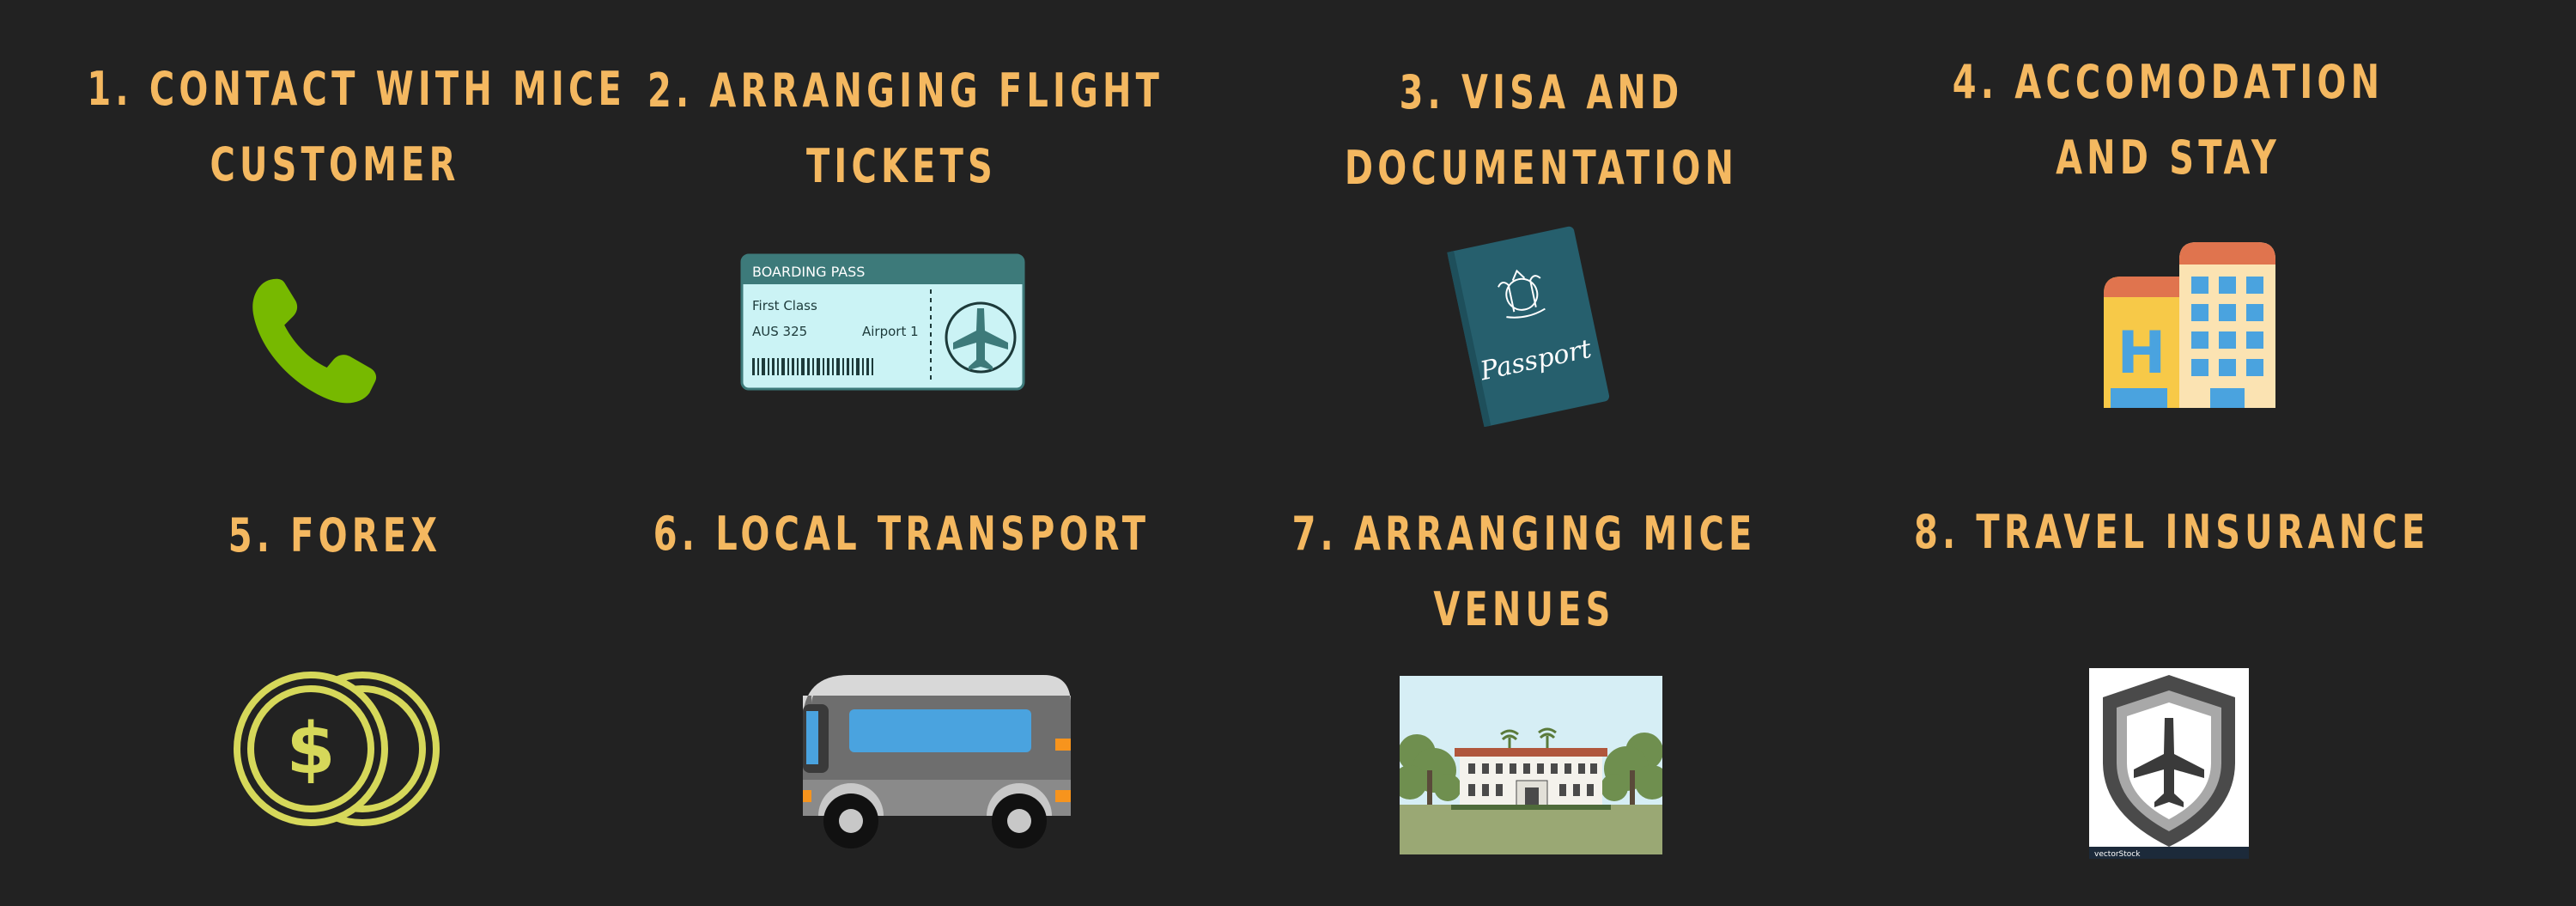  I want to click on service-title-line: VENUES, so click(1524, 609).